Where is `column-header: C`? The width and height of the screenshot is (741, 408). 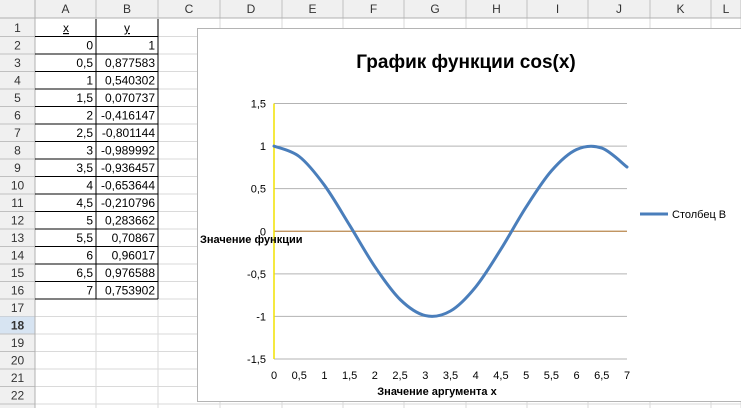 column-header: C is located at coordinates (189, 9).